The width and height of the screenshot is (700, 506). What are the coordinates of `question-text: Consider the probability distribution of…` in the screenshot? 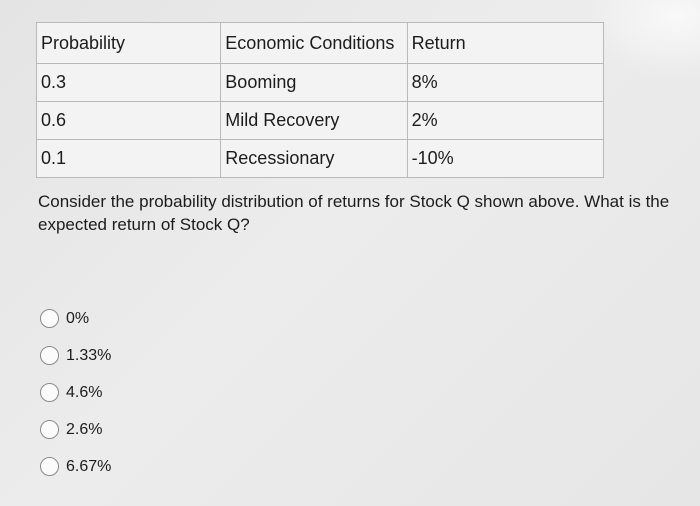 It's located at (354, 213).